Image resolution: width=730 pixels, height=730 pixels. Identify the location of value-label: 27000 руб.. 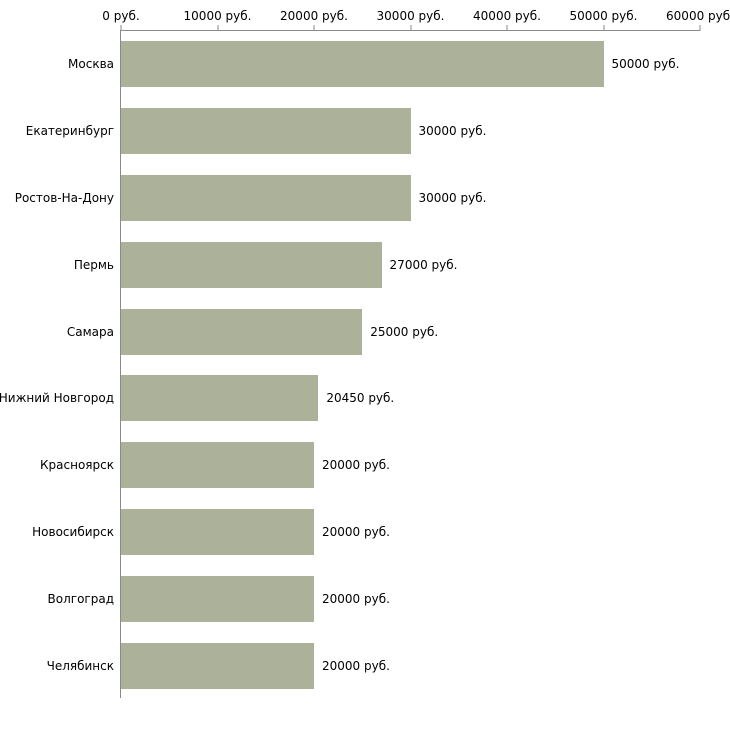
(423, 264).